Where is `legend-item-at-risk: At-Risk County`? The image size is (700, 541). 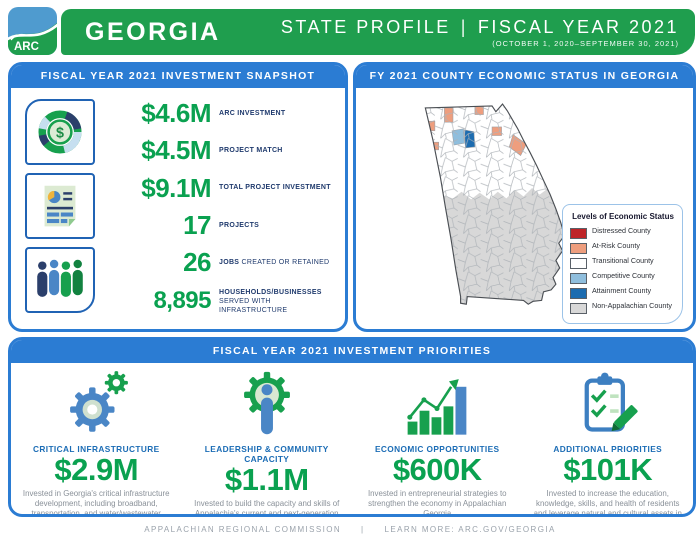 legend-item-at-risk: At-Risk County is located at coordinates (623, 247).